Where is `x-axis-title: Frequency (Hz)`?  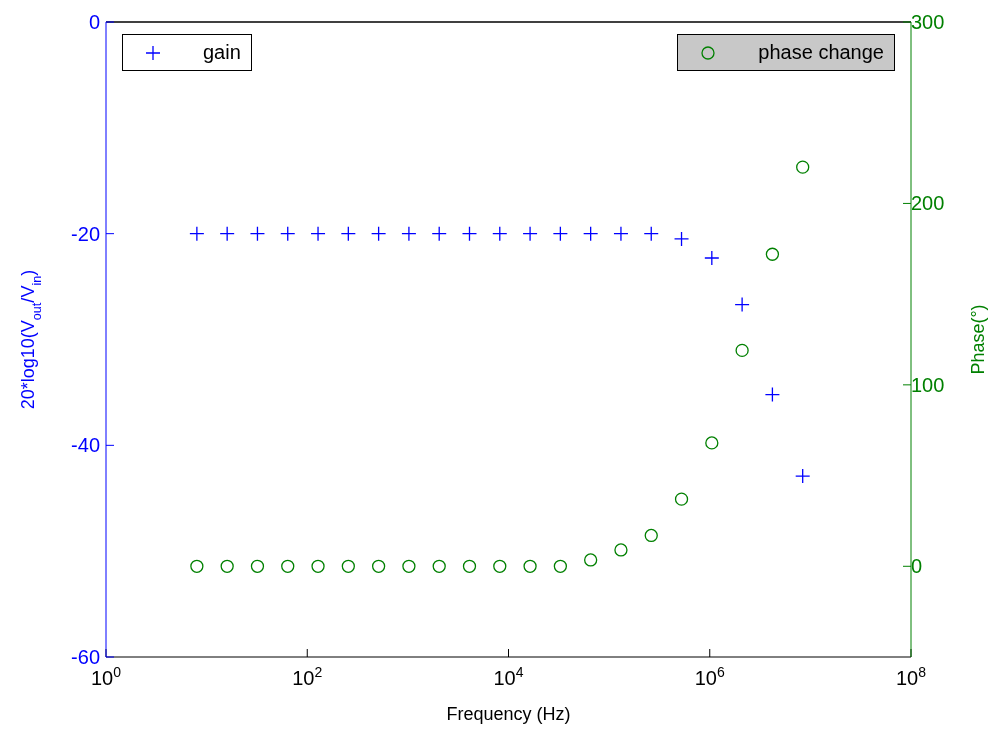 x-axis-title: Frequency (Hz) is located at coordinates (508, 714).